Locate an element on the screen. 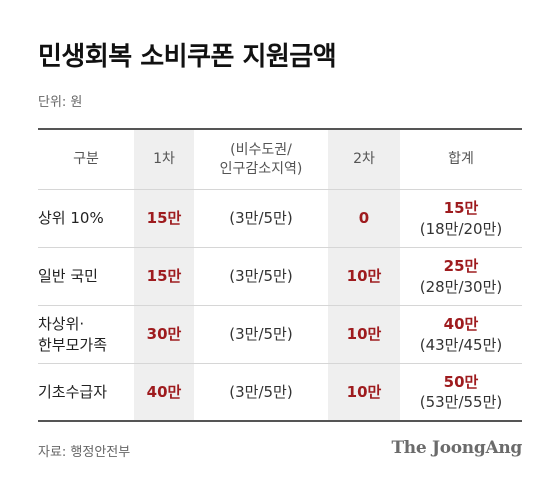 Image resolution: width=560 pixels, height=492 pixels. header-extra: (비수도권/ 인구감소지역) is located at coordinates (261, 159).